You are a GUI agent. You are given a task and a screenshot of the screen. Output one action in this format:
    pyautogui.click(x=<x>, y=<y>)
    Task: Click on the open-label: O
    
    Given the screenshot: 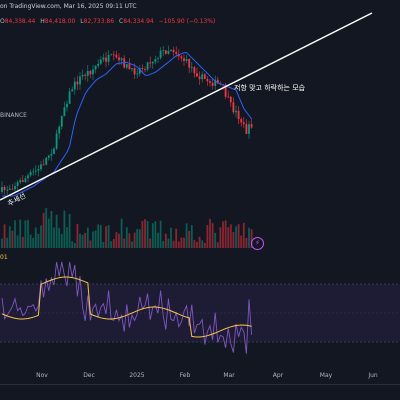 What is the action you would take?
    pyautogui.click(x=2, y=21)
    